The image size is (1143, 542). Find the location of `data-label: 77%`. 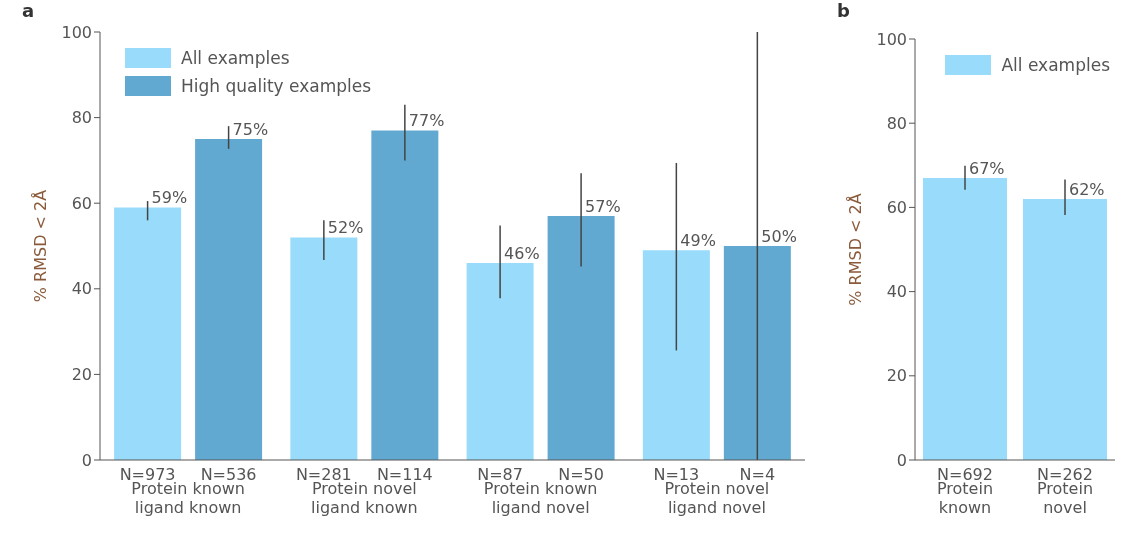

data-label: 77% is located at coordinates (426, 121).